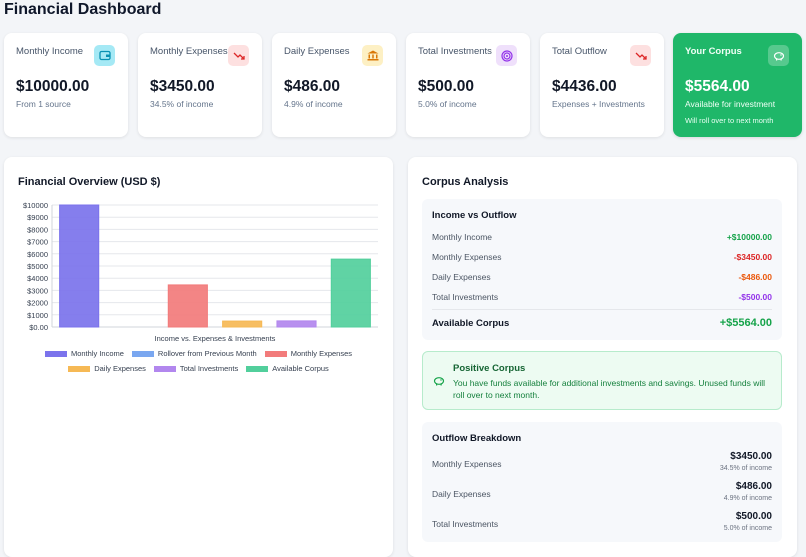 The width and height of the screenshot is (806, 557). Describe the element at coordinates (317, 51) in the screenshot. I see `card-title: Daily Expenses` at that location.